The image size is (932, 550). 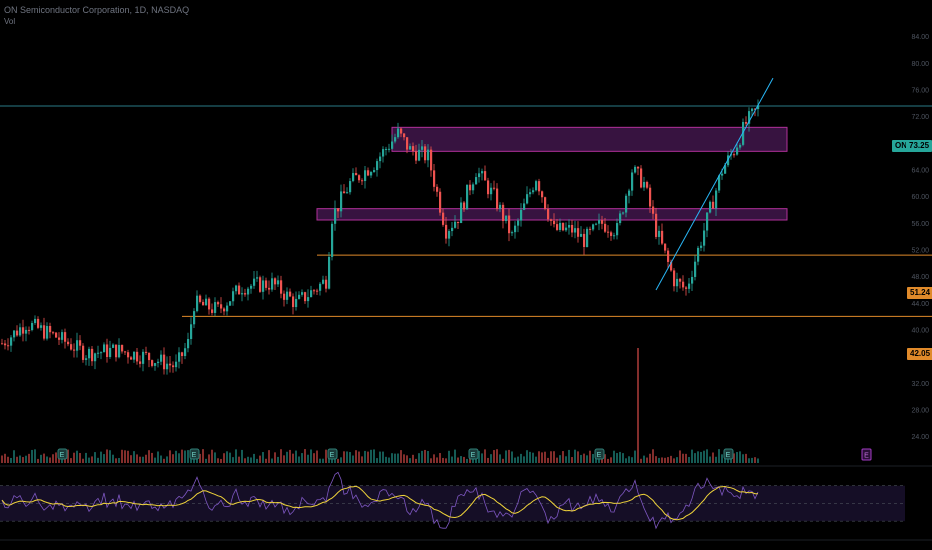 What do you see at coordinates (589, 139) in the screenshot?
I see `zone-rect` at bounding box center [589, 139].